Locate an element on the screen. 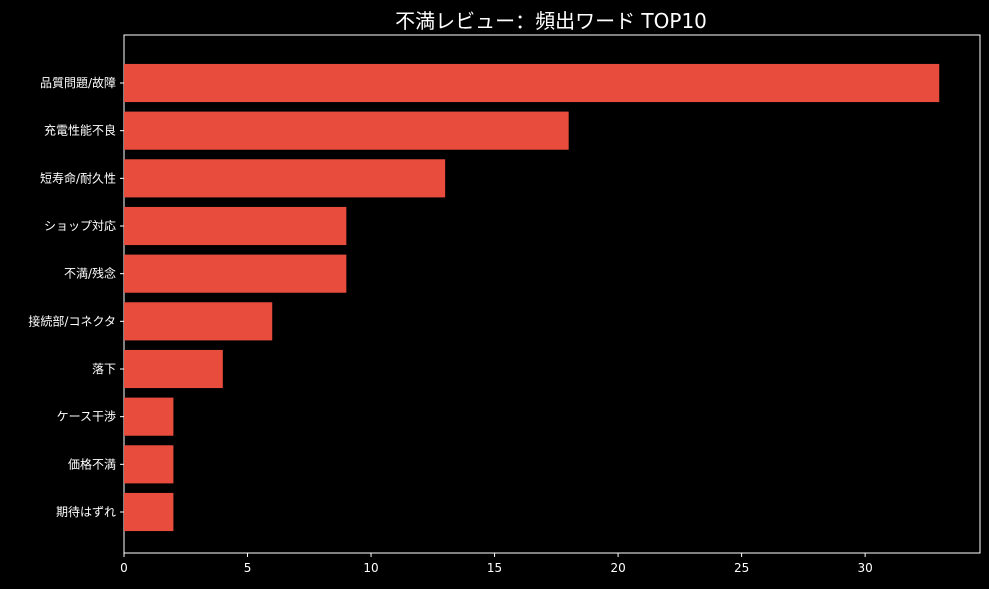 The image size is (989, 589). y-tick-label: 充電性能不良 is located at coordinates (80, 130).